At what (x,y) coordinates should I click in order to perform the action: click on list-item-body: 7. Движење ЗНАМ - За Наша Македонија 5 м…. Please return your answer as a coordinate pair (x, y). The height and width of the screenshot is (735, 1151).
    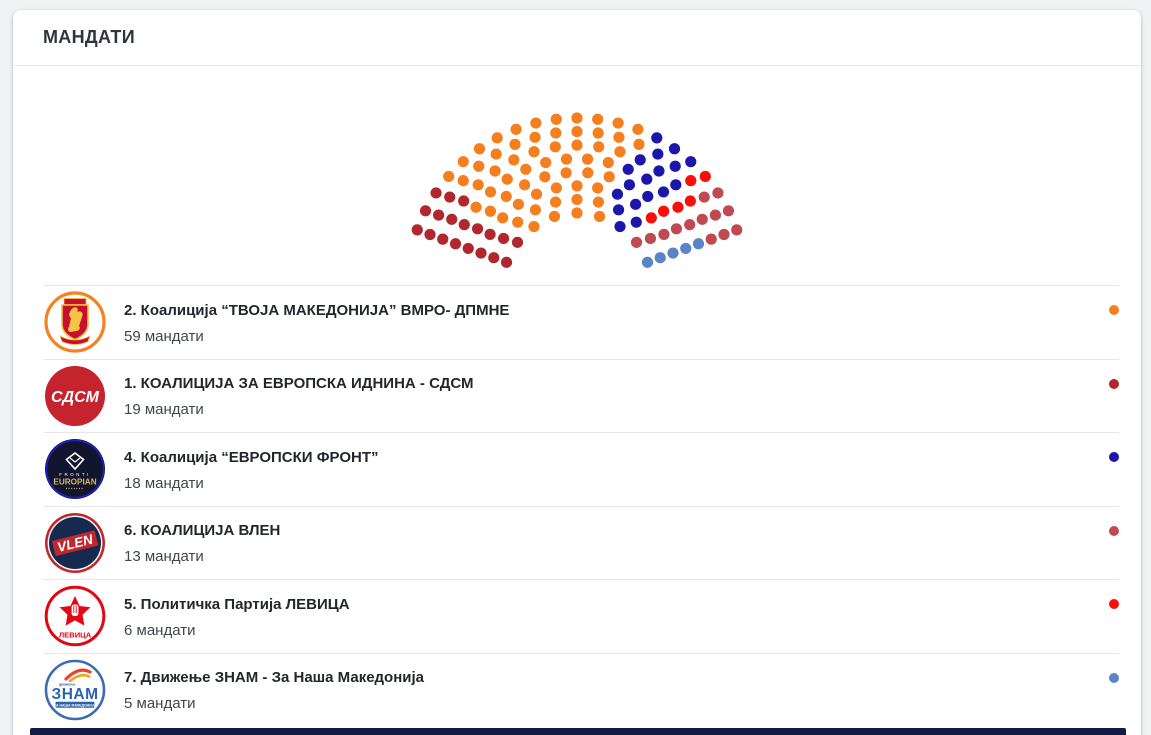
    Looking at the image, I should click on (621, 689).